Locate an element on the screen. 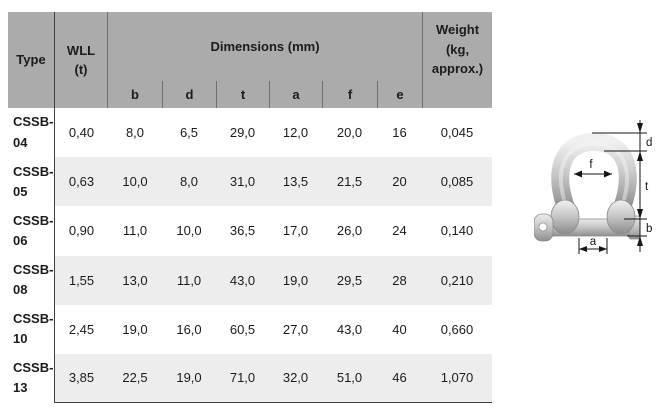 This screenshot has width=660, height=412. dim-label-t: t is located at coordinates (647, 187).